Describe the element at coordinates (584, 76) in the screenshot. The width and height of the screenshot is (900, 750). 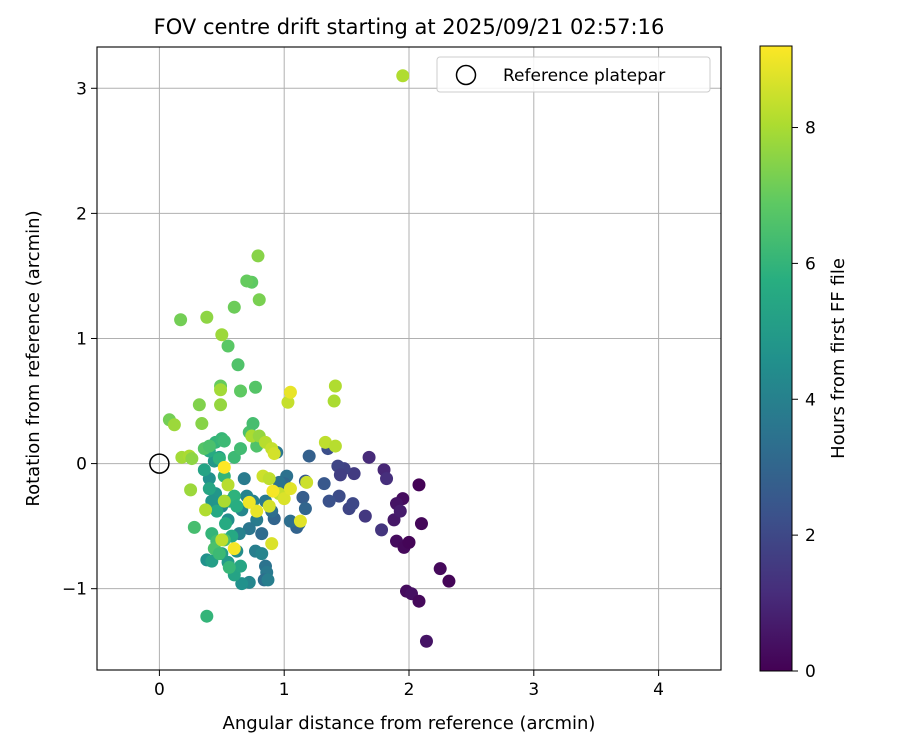
I see `legend-label: Reference platepar` at that location.